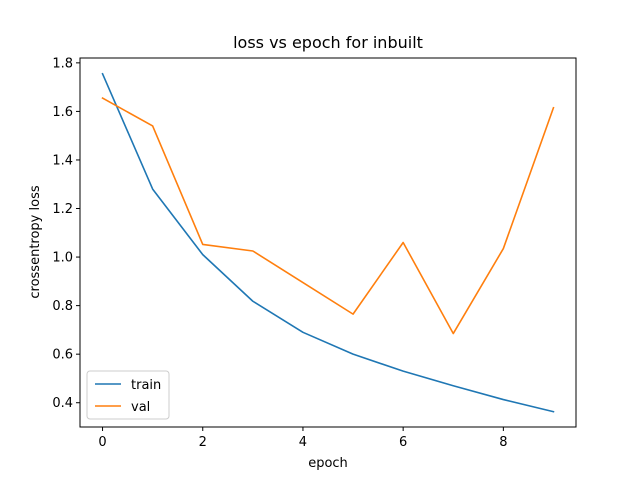 The height and width of the screenshot is (480, 640). What do you see at coordinates (328, 42) in the screenshot?
I see `chart-title: loss vs epoch for inbuilt` at bounding box center [328, 42].